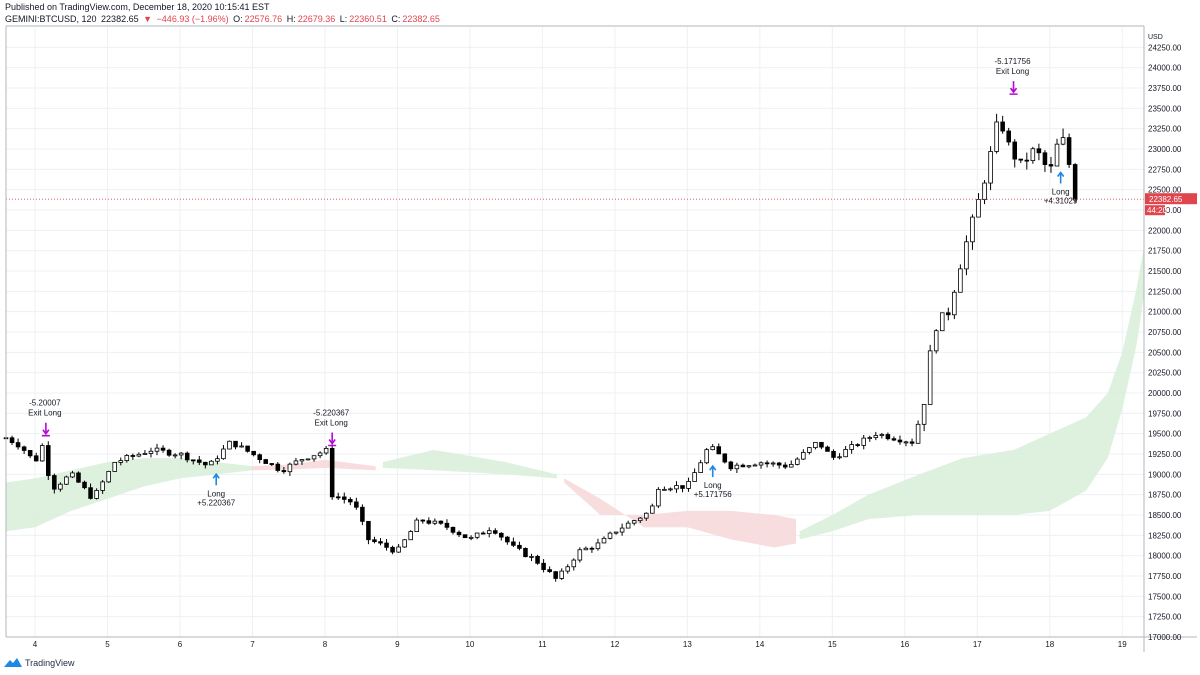 The image size is (1200, 675). I want to click on last-price-tag, so click(1171, 199).